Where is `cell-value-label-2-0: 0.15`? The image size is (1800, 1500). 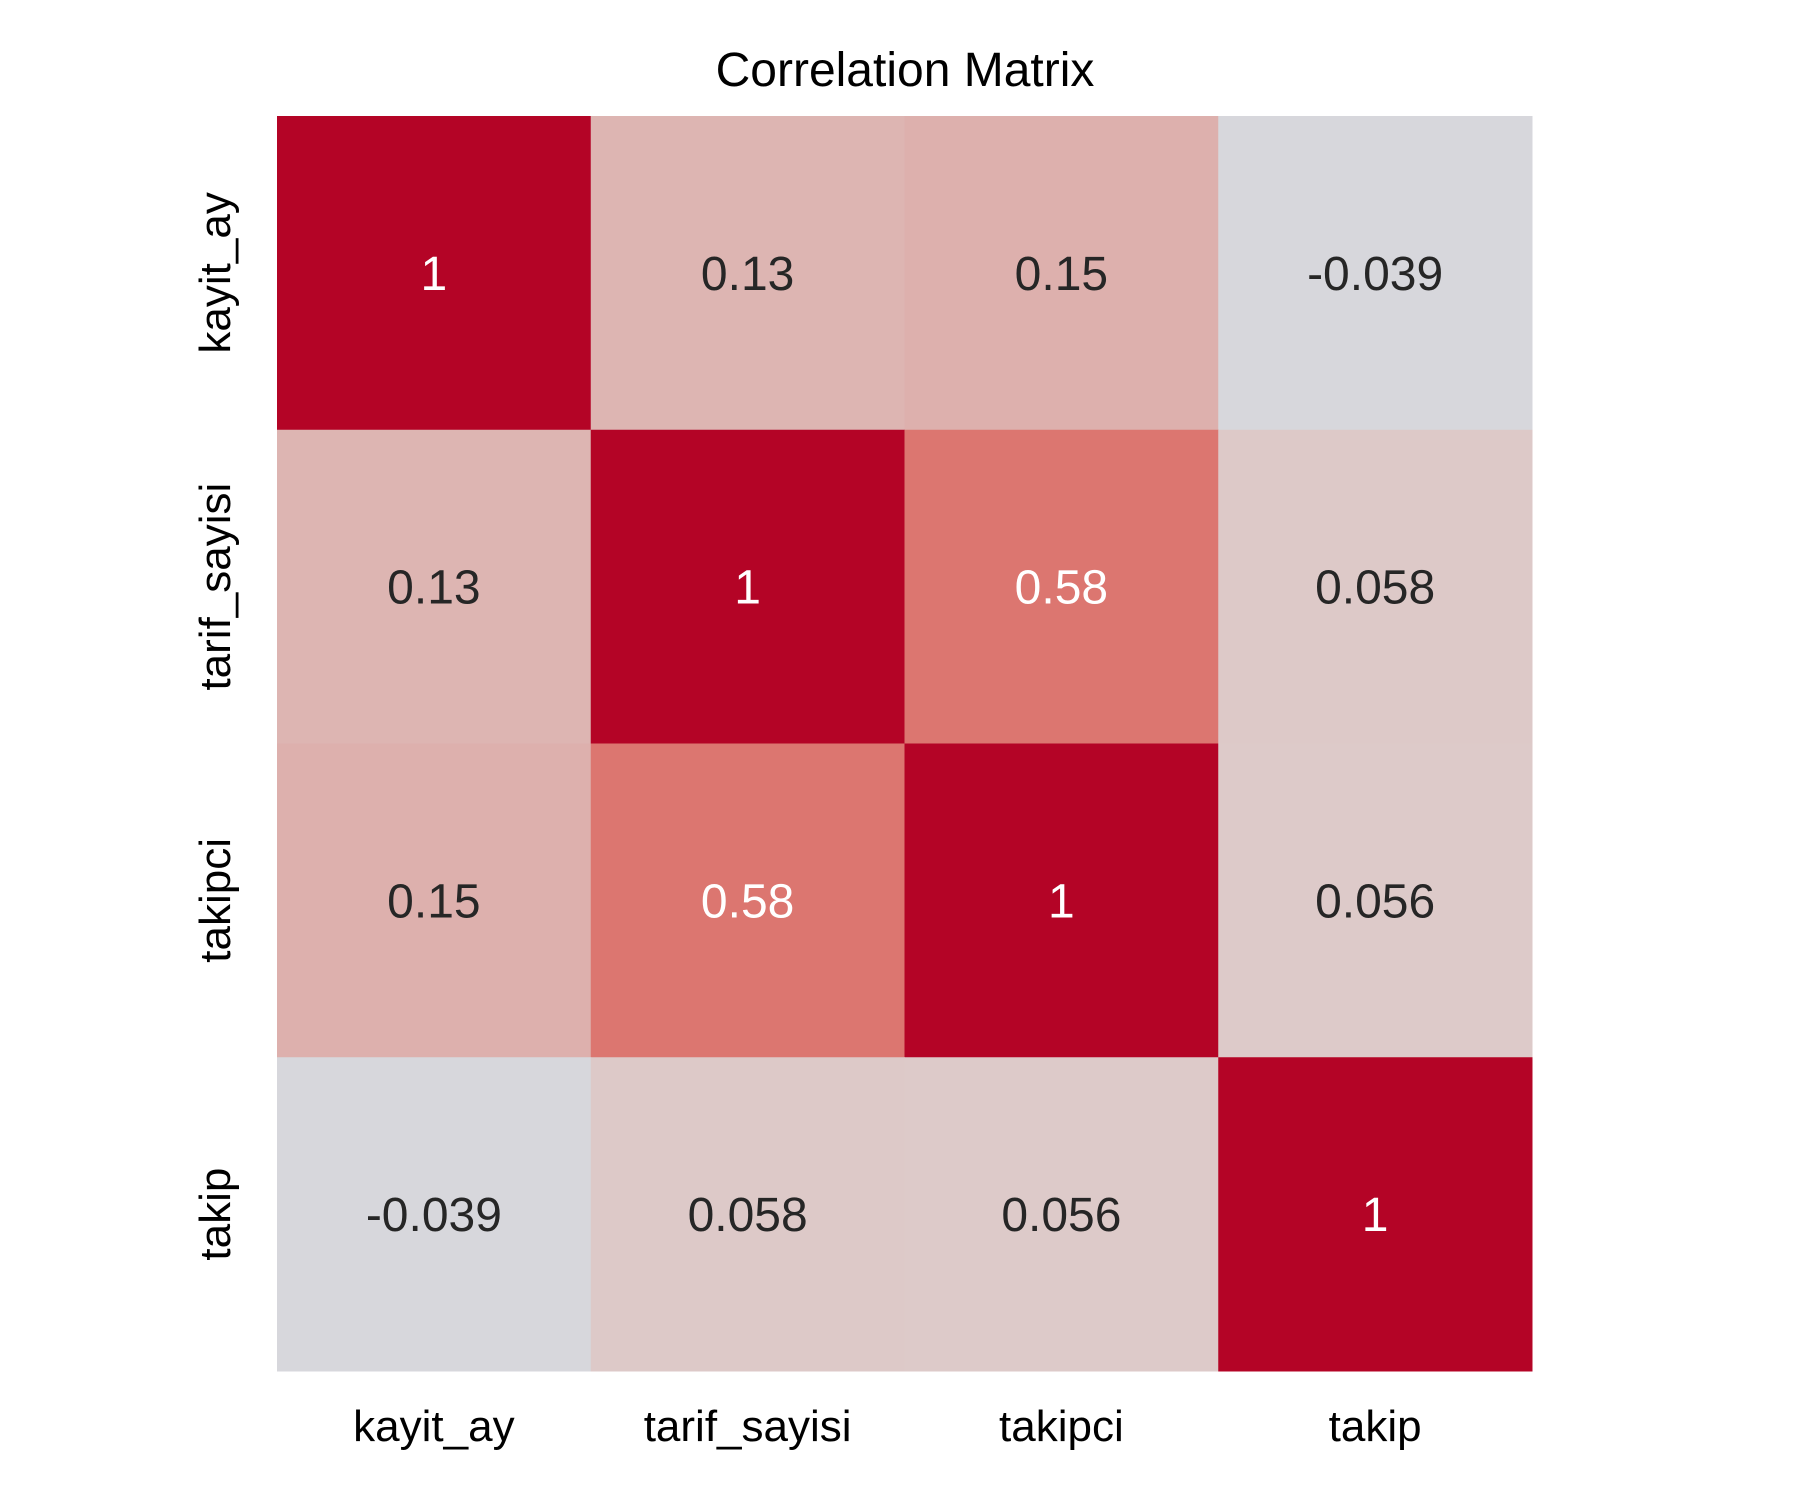 cell-value-label-2-0: 0.15 is located at coordinates (433, 901).